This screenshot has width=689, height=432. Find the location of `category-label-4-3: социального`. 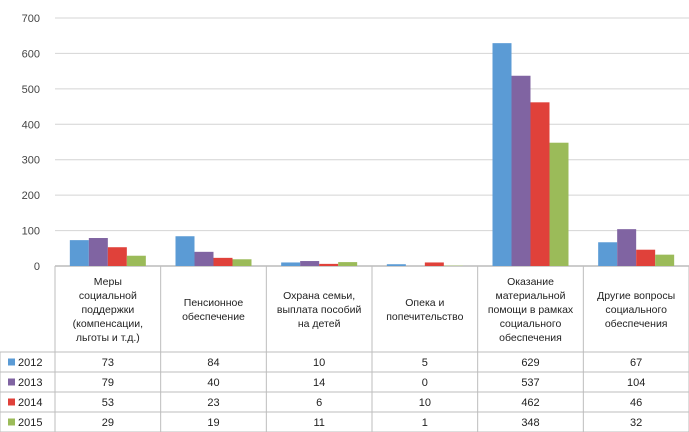

category-label-4-3: социального is located at coordinates (531, 324).